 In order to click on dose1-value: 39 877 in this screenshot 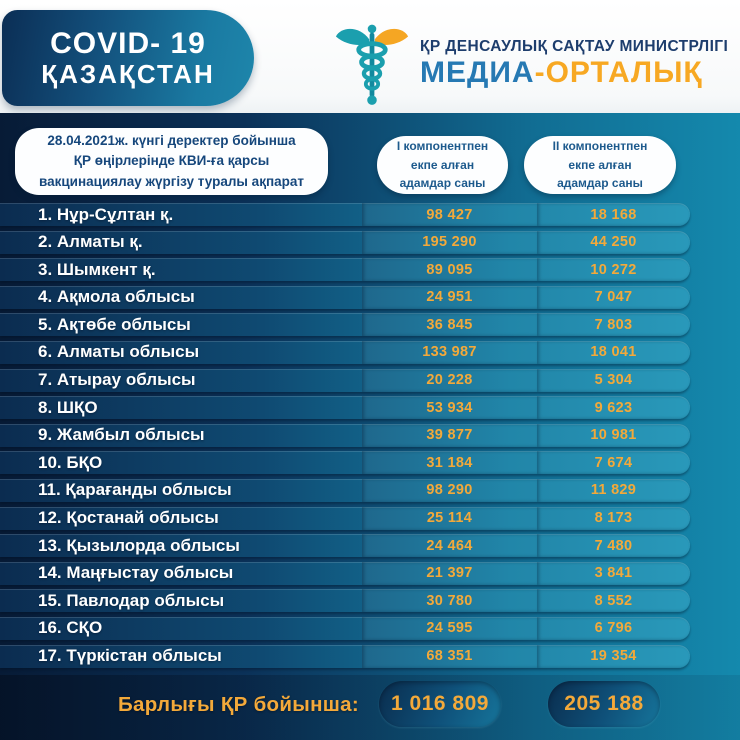, I will do `click(449, 435)`.